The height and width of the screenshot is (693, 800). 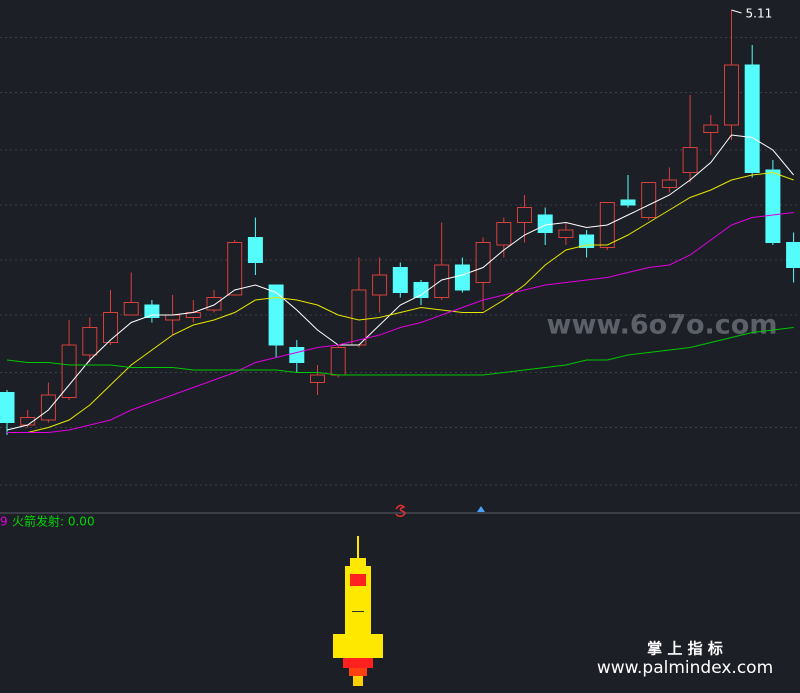 What do you see at coordinates (736, 11) in the screenshot?
I see `high-pointer` at bounding box center [736, 11].